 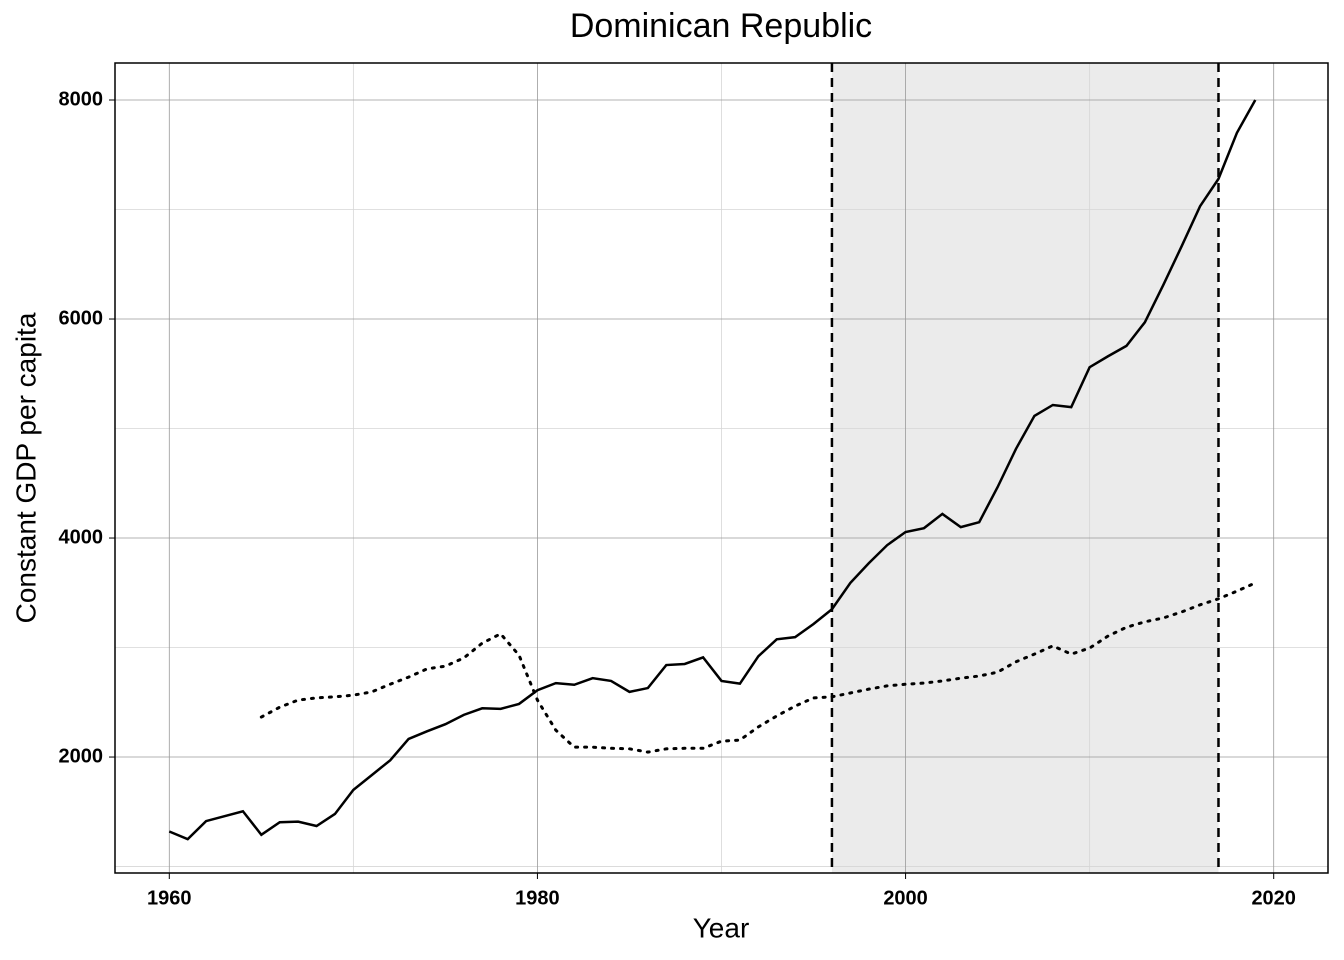 What do you see at coordinates (758, 667) in the screenshot?
I see `data-line` at bounding box center [758, 667].